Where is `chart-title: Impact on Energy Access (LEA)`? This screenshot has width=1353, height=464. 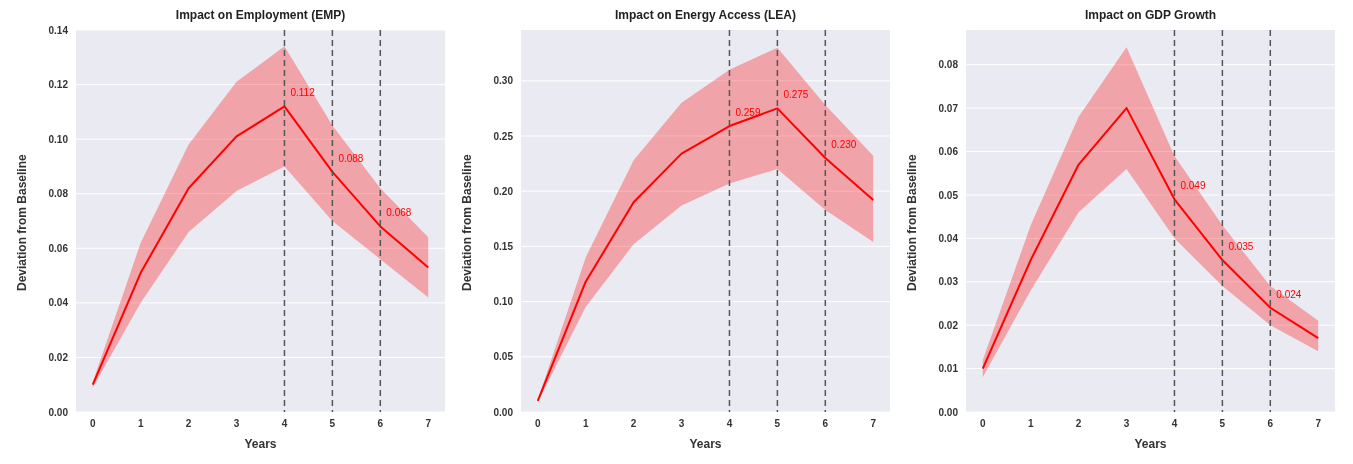
chart-title: Impact on Energy Access (LEA) is located at coordinates (705, 16).